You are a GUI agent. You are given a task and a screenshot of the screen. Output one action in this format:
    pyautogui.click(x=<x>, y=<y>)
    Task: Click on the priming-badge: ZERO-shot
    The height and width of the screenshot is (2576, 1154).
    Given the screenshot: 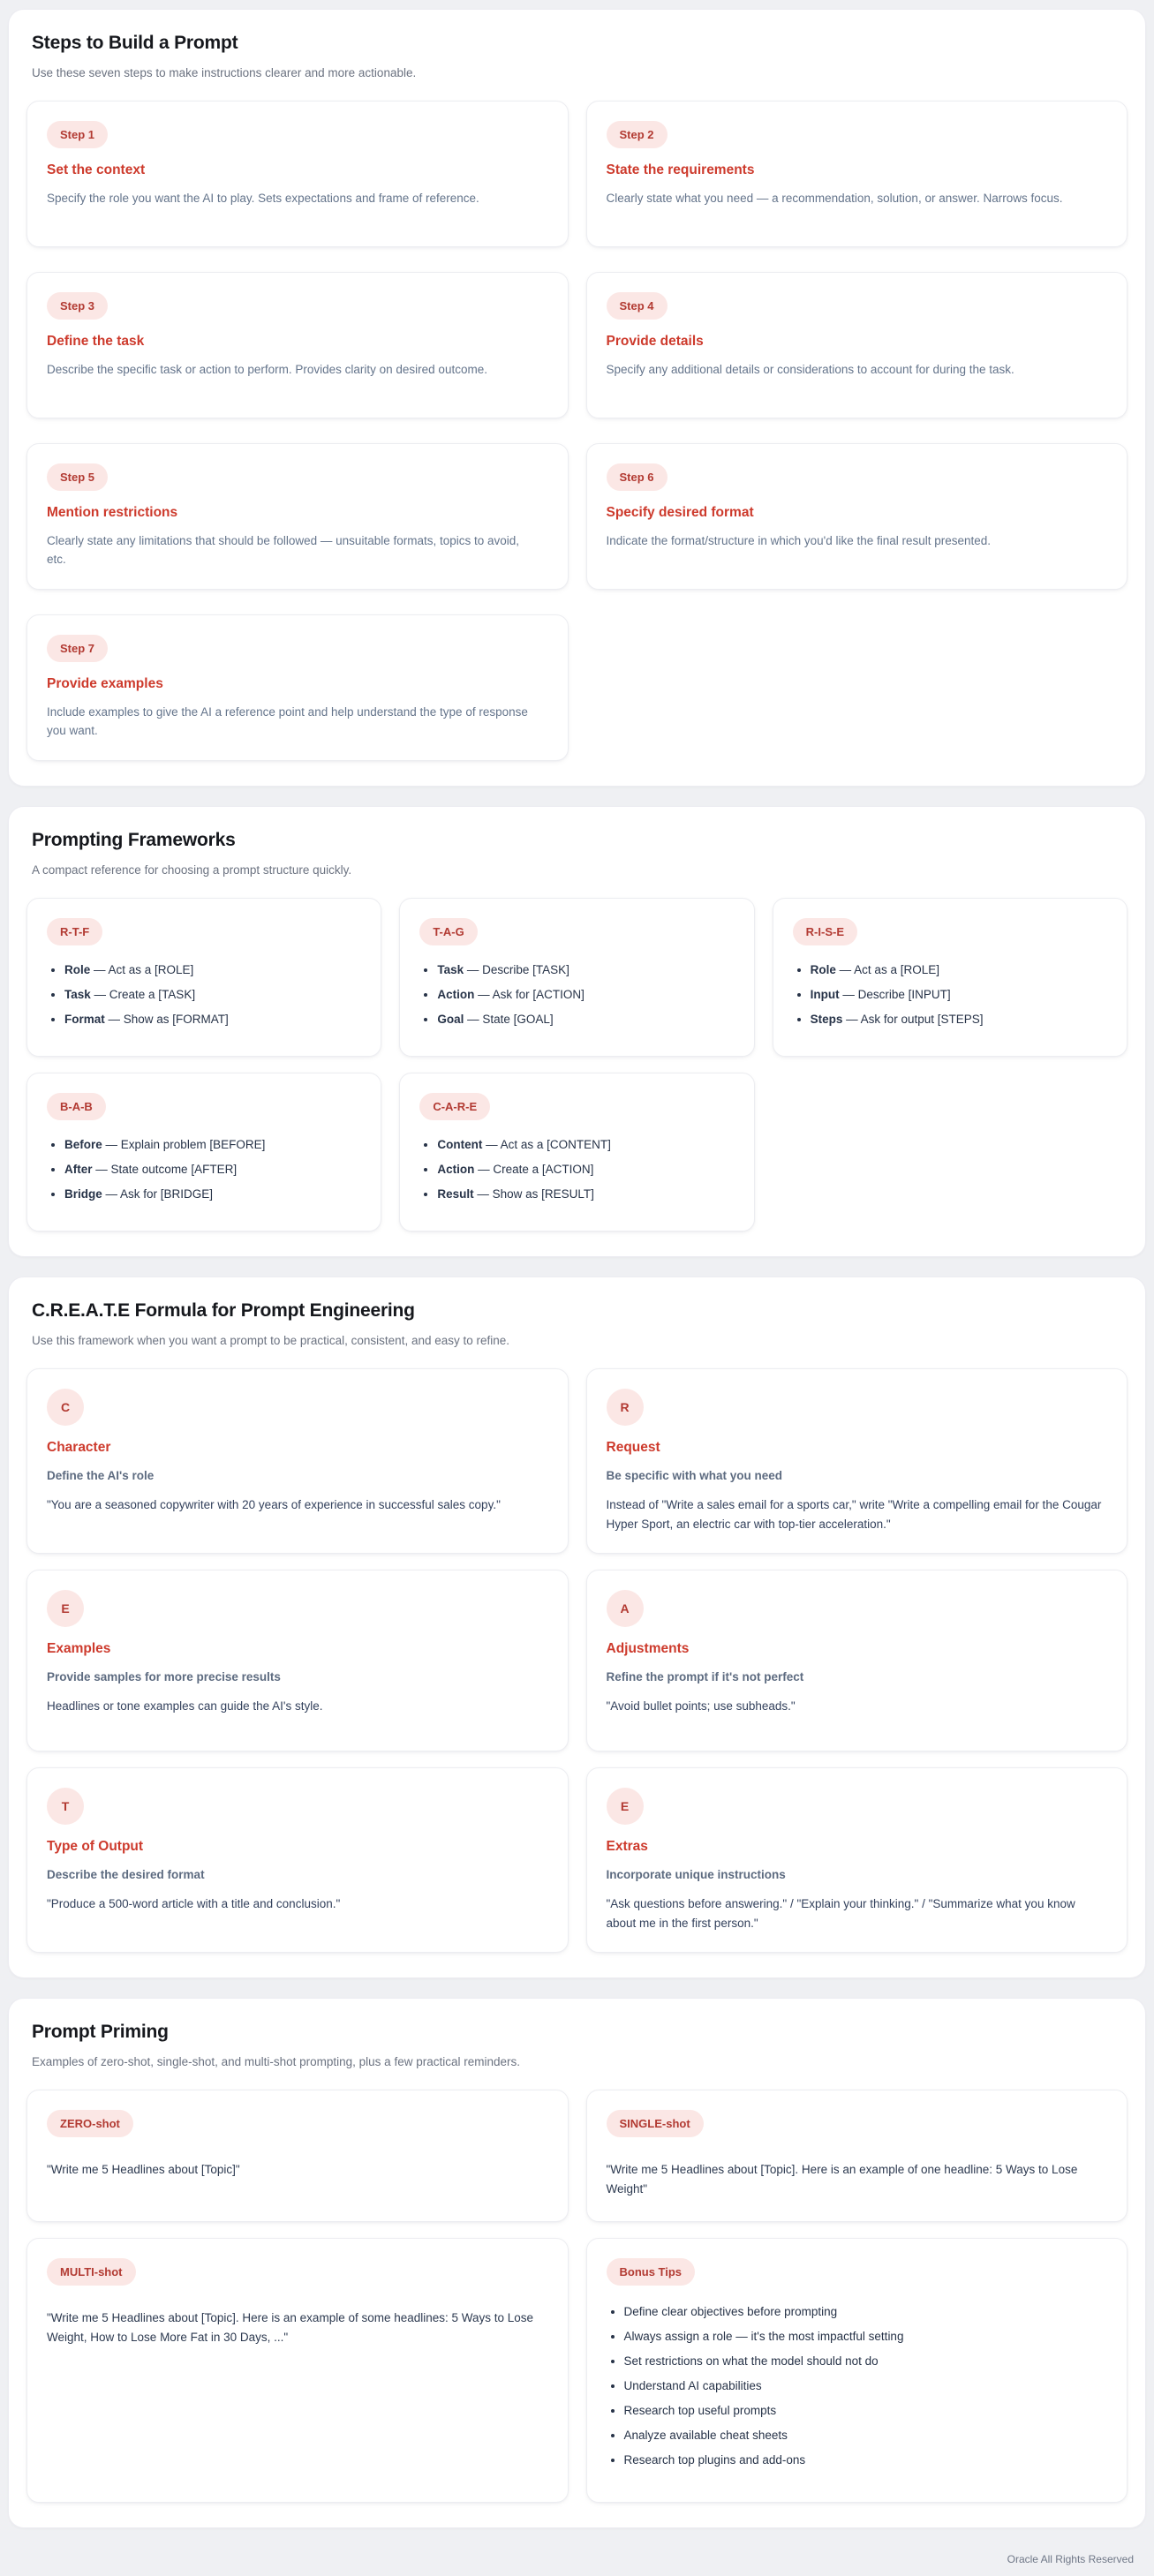 What is the action you would take?
    pyautogui.click(x=90, y=2124)
    